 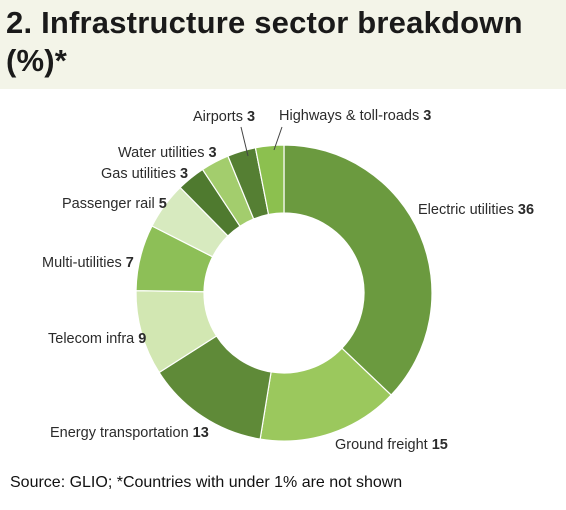 I want to click on slice-label-gas-utilities: Gas utilities 3, so click(x=144, y=174).